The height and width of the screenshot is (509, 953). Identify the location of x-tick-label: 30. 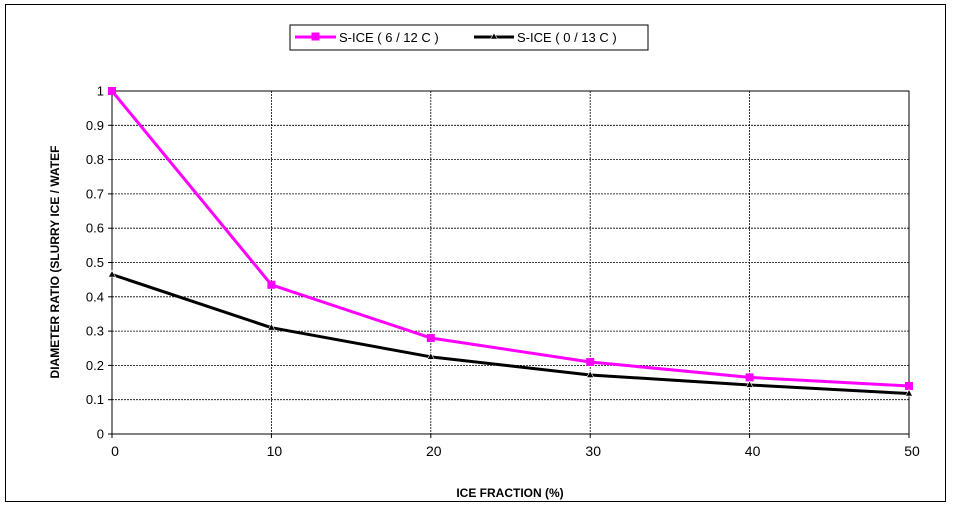
(593, 451).